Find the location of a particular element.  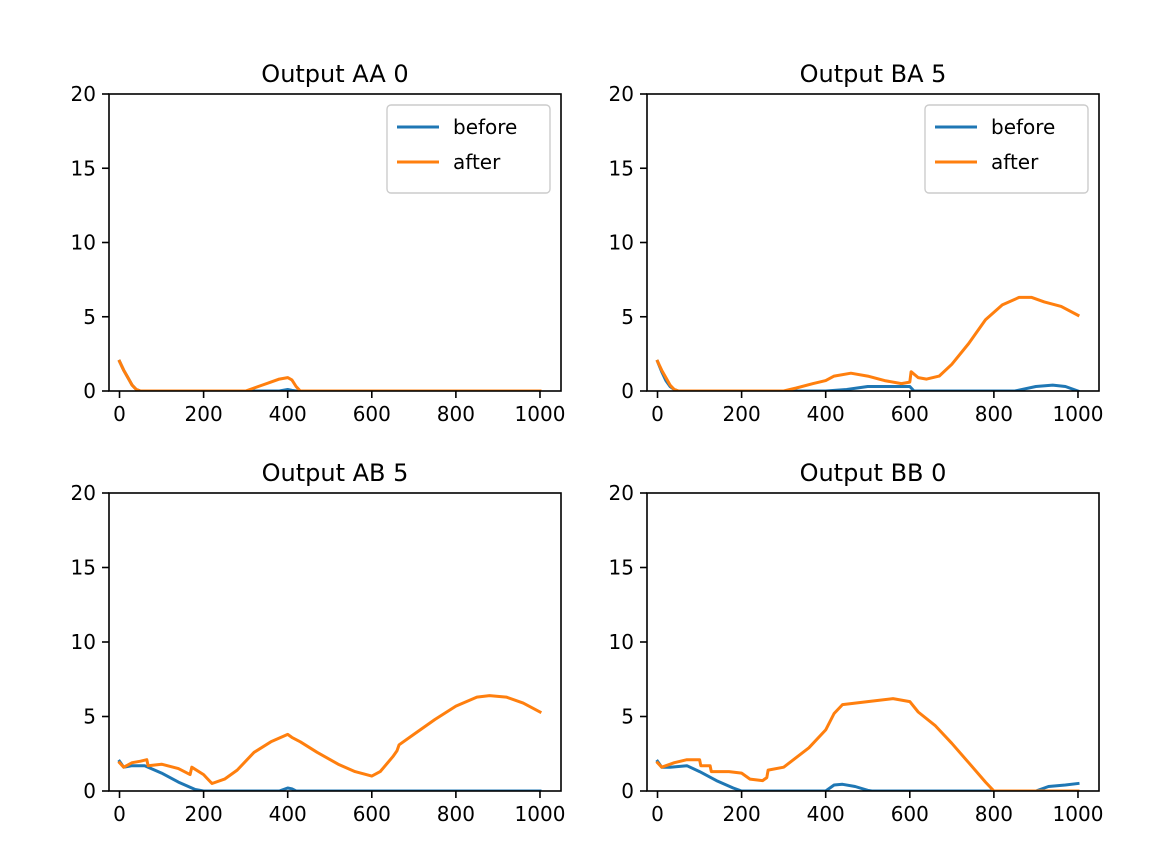

chart-title: Output BB 0 is located at coordinates (873, 473).